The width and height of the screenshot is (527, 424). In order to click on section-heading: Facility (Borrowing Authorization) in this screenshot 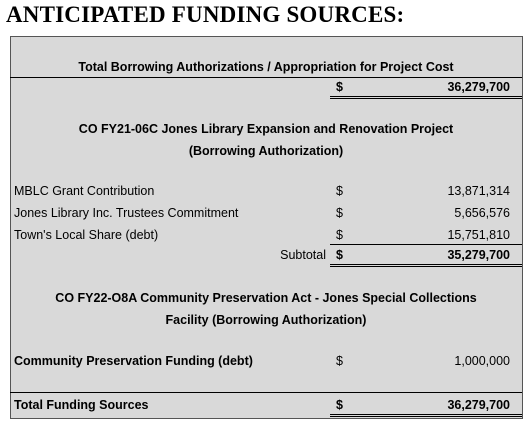, I will do `click(266, 320)`.